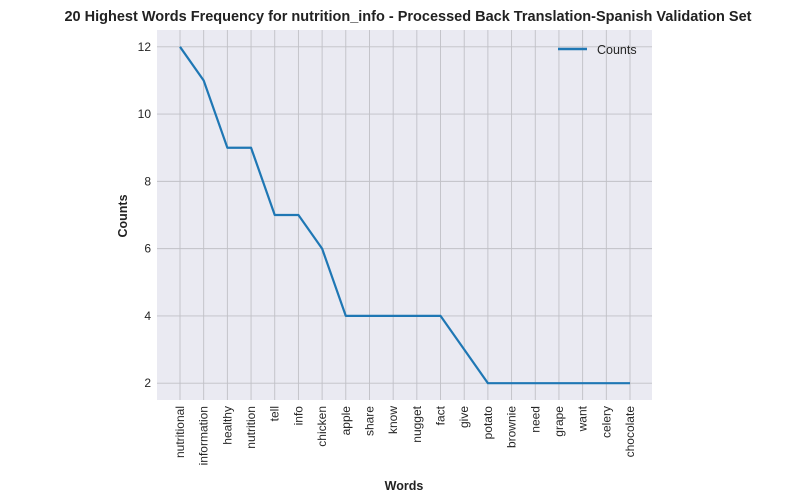 The width and height of the screenshot is (809, 503). I want to click on y-tick-label: 12, so click(145, 47).